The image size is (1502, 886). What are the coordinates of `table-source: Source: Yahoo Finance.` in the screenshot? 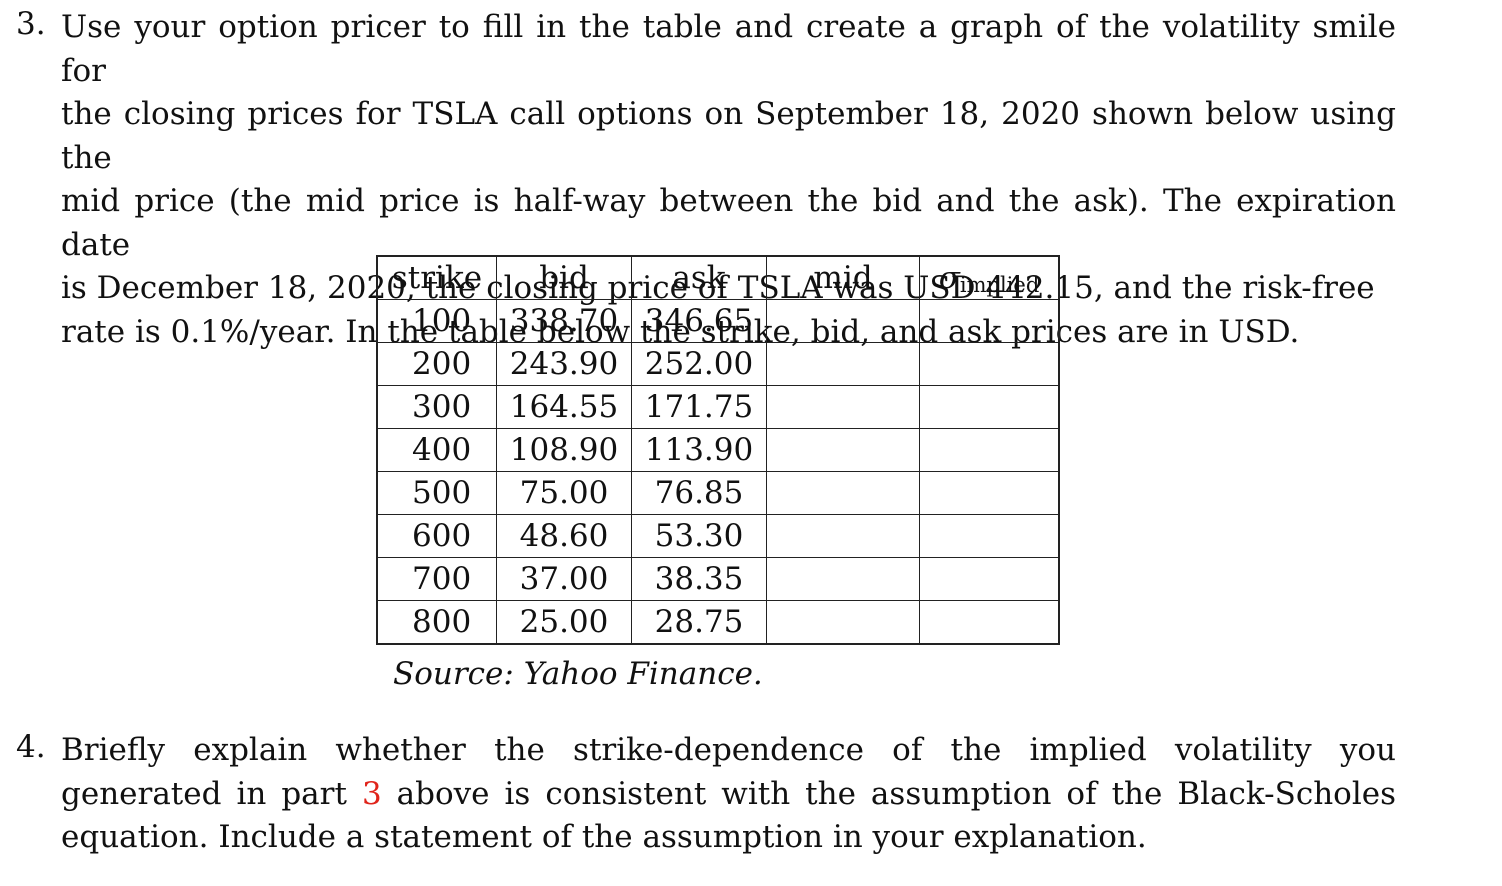 It's located at (578, 674).